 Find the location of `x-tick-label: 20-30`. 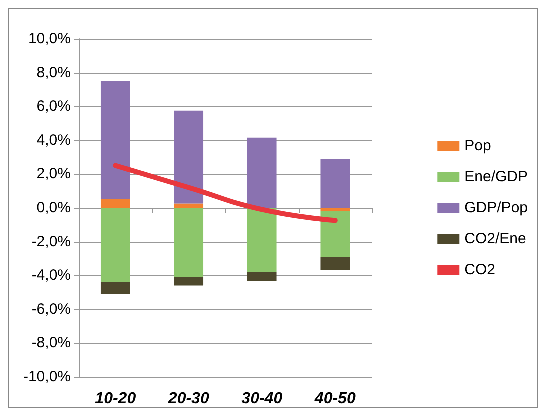

x-tick-label: 20-30 is located at coordinates (188, 399).